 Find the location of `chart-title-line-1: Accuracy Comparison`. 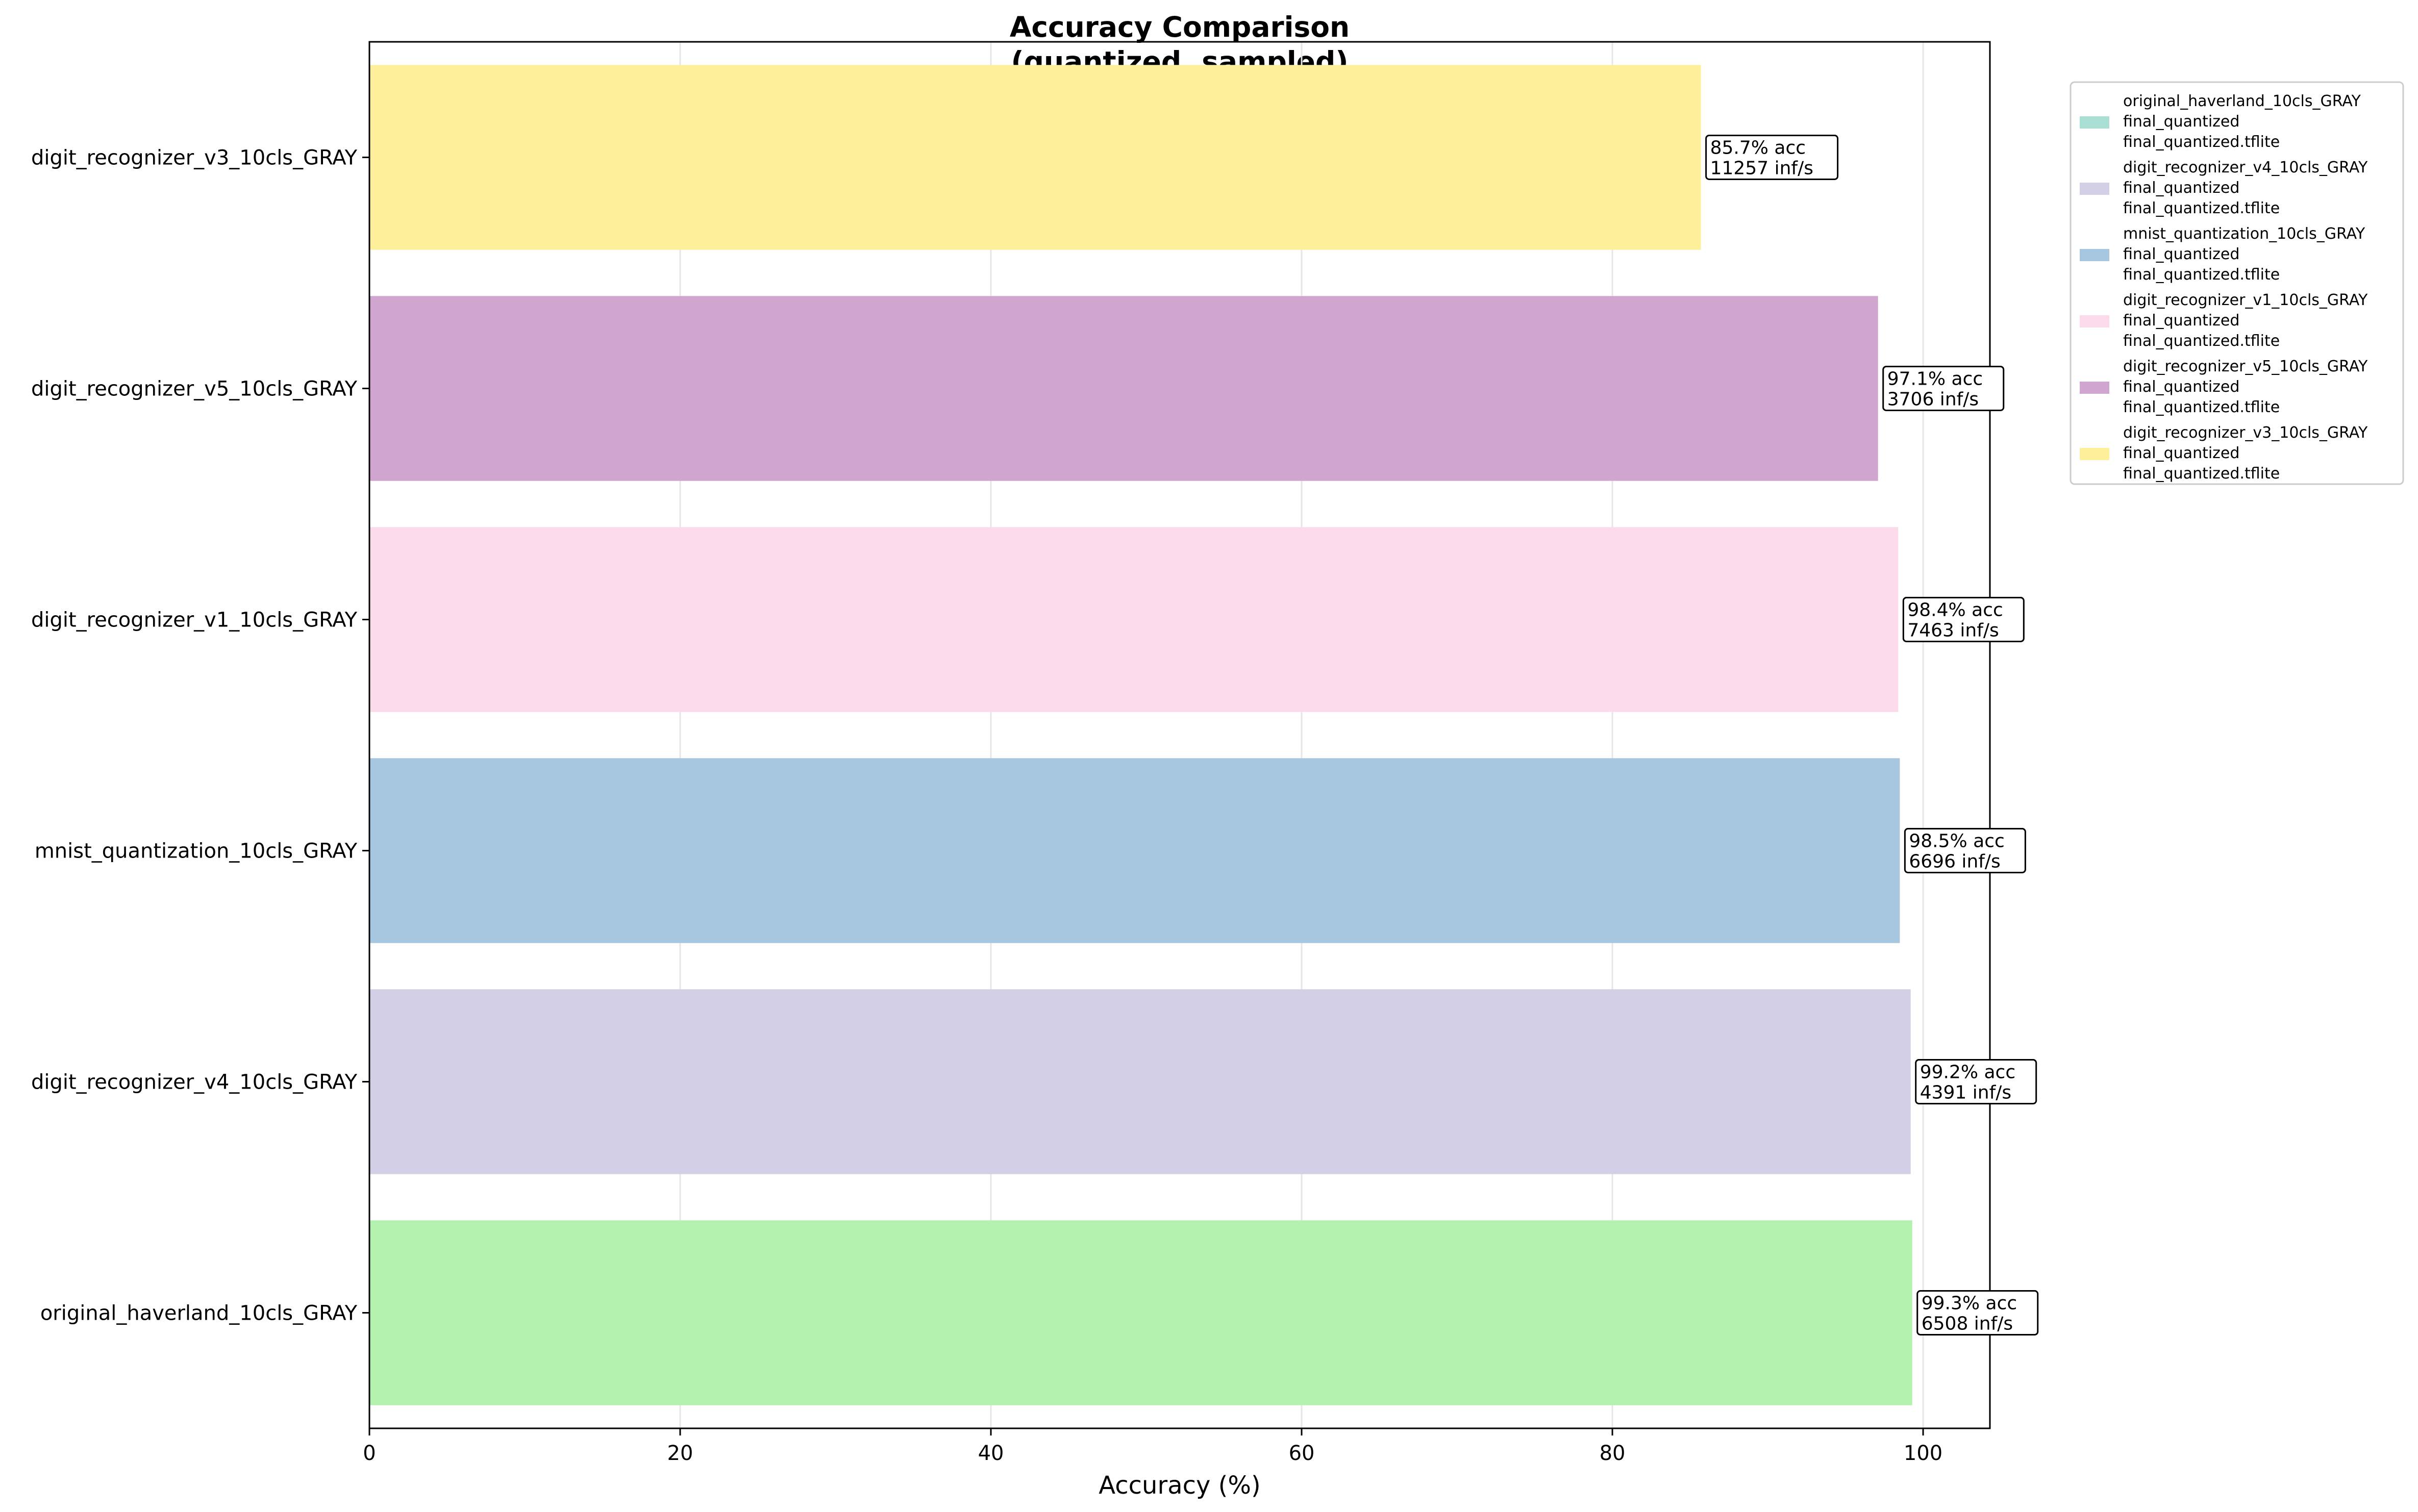

chart-title-line-1: Accuracy Comparison is located at coordinates (1180, 27).